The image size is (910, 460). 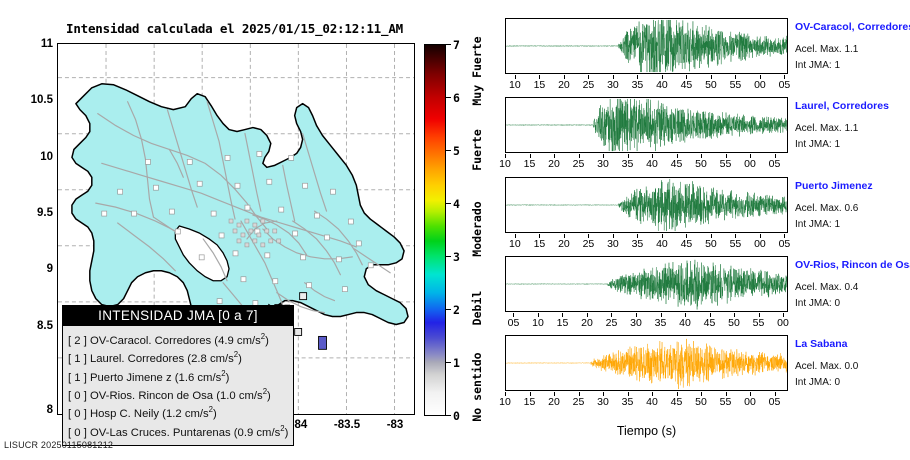 What do you see at coordinates (646, 125) in the screenshot?
I see `seismogram-panel-laurel` at bounding box center [646, 125].